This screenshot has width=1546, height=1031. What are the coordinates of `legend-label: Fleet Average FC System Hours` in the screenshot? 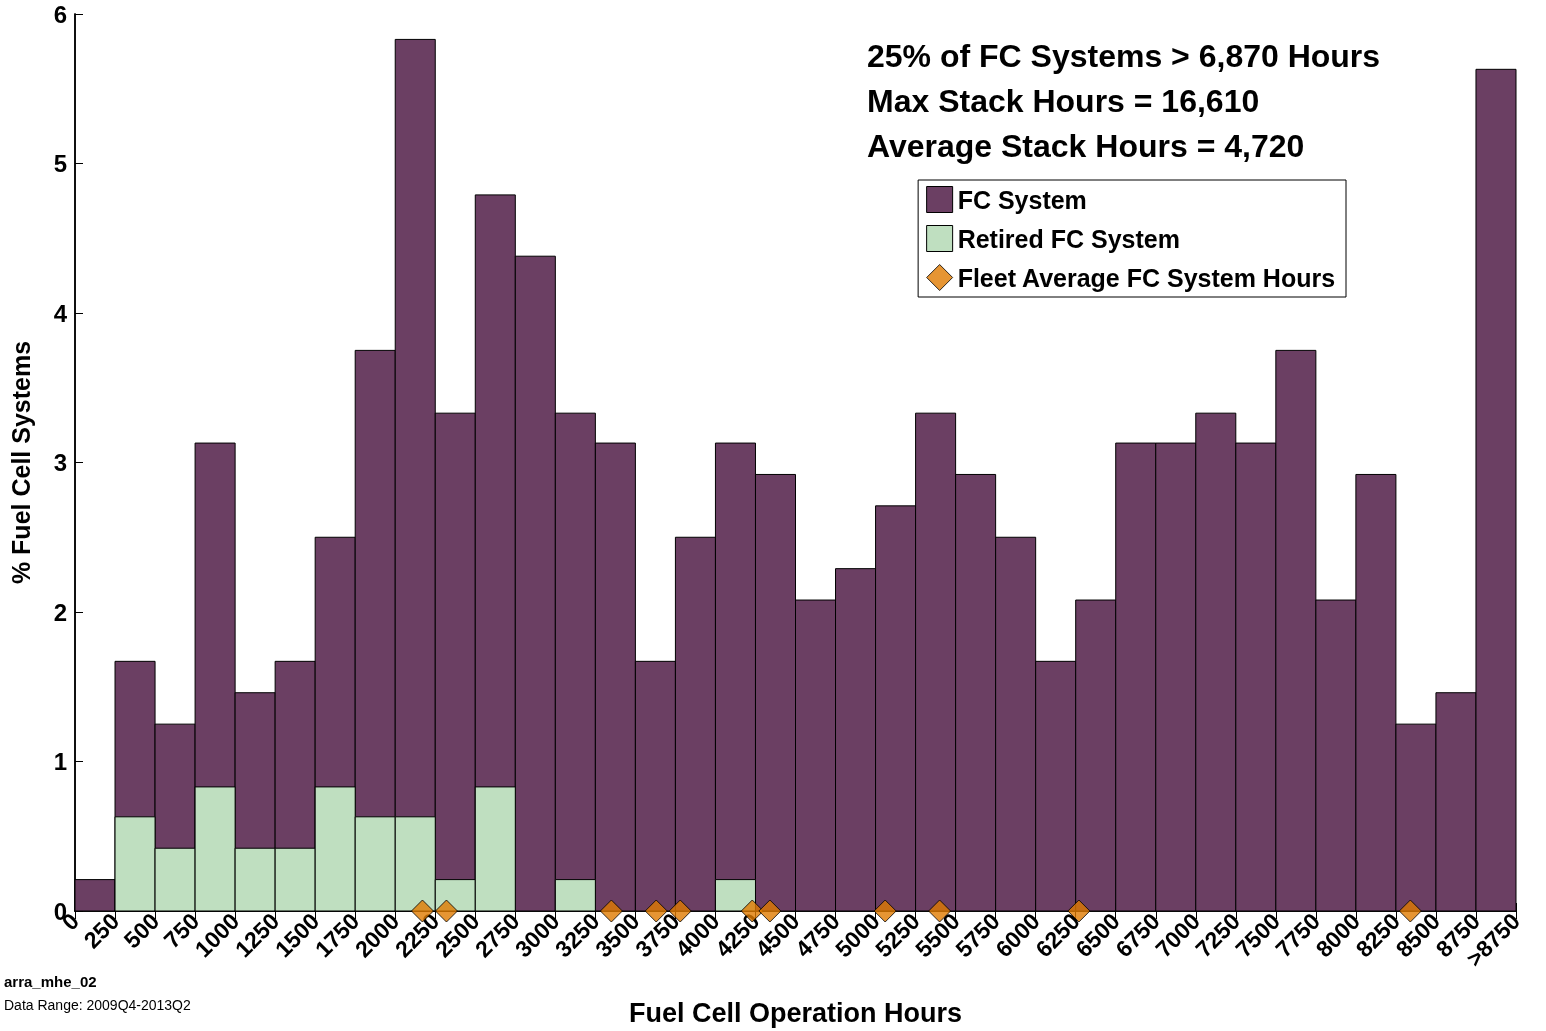 It's located at (1146, 277).